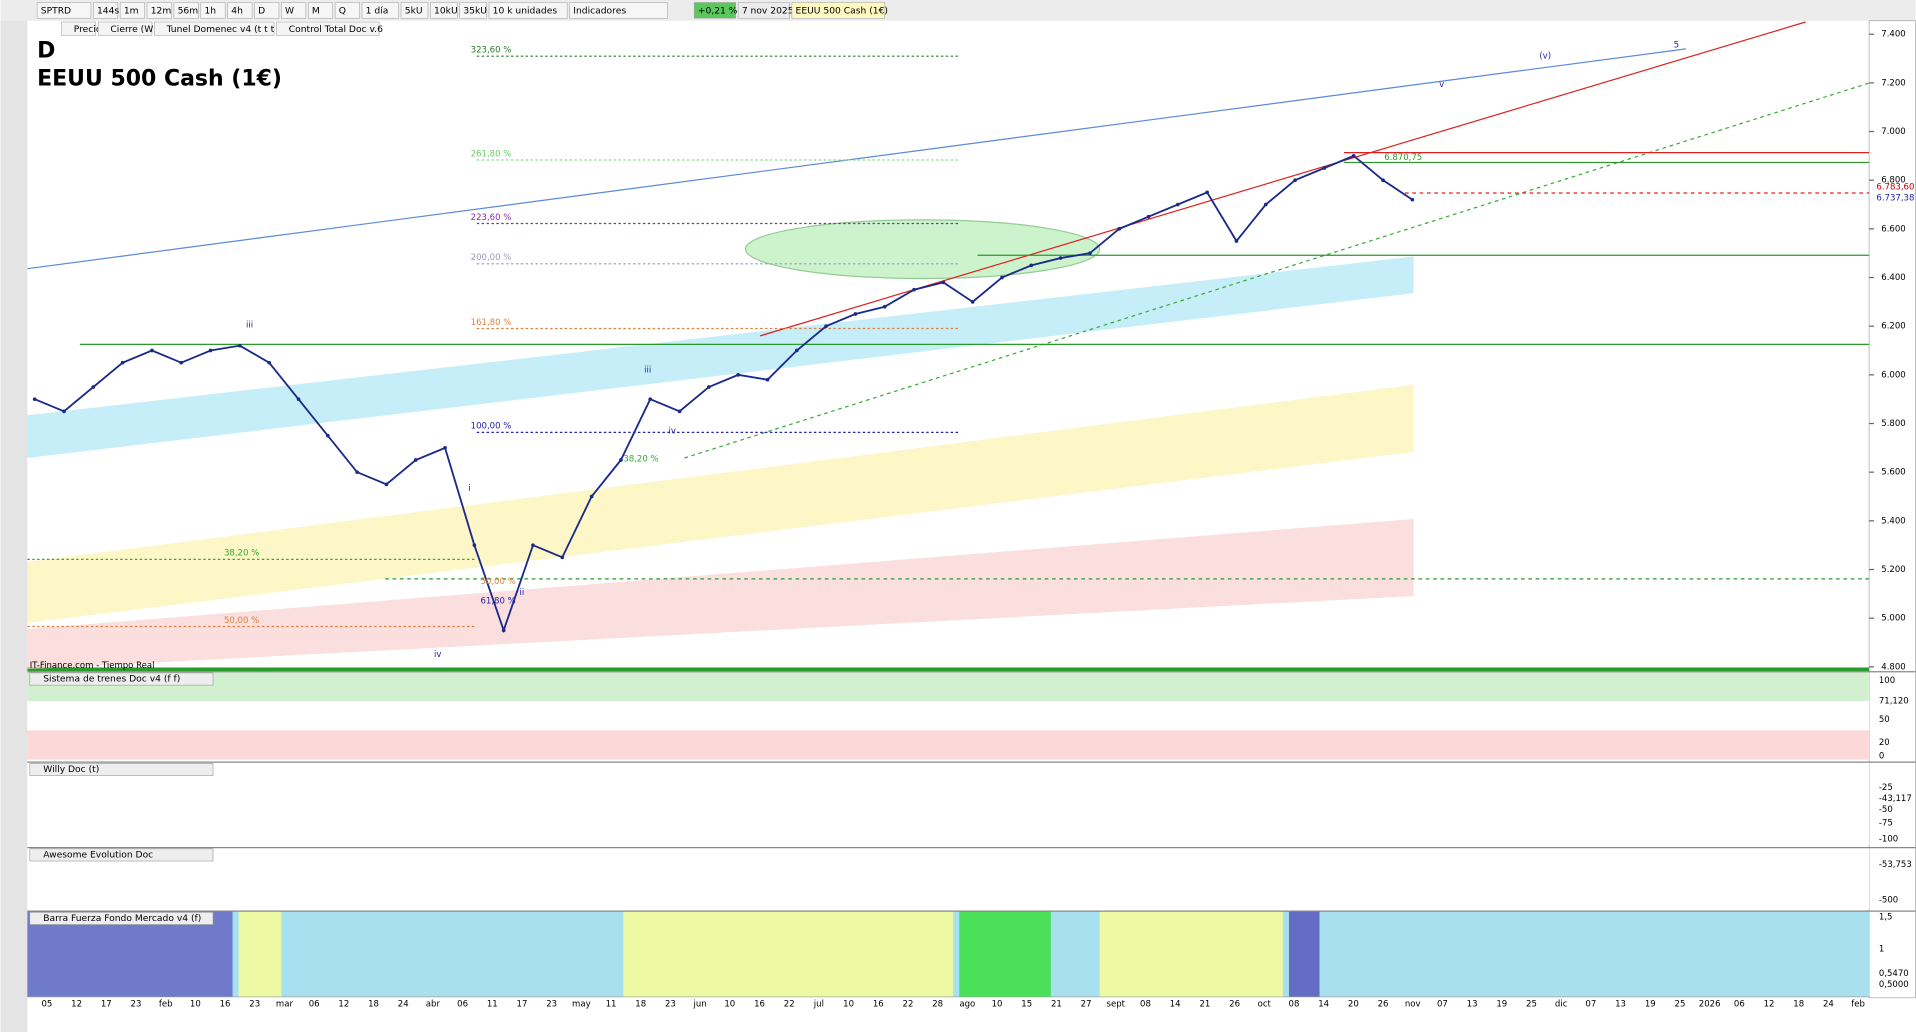 Image resolution: width=1916 pixels, height=1036 pixels. What do you see at coordinates (336, 30) in the screenshot?
I see `overlay-label: Control Total Doc v.6` at bounding box center [336, 30].